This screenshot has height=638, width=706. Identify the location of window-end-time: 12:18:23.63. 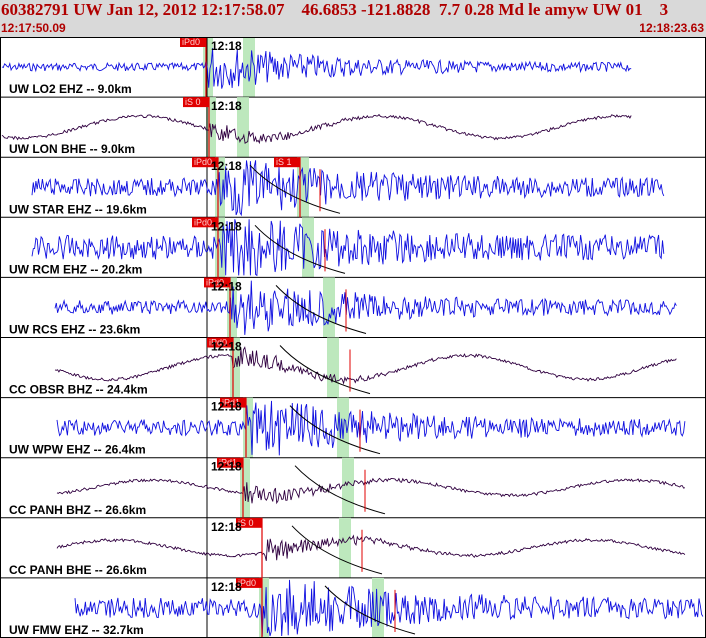
(671, 28).